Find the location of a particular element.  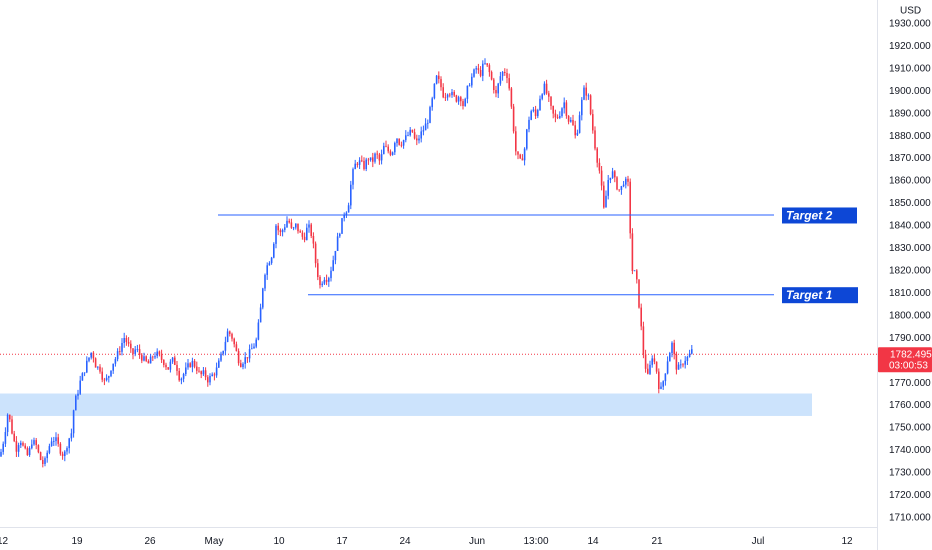

x-tick-label: Jun is located at coordinates (477, 541).